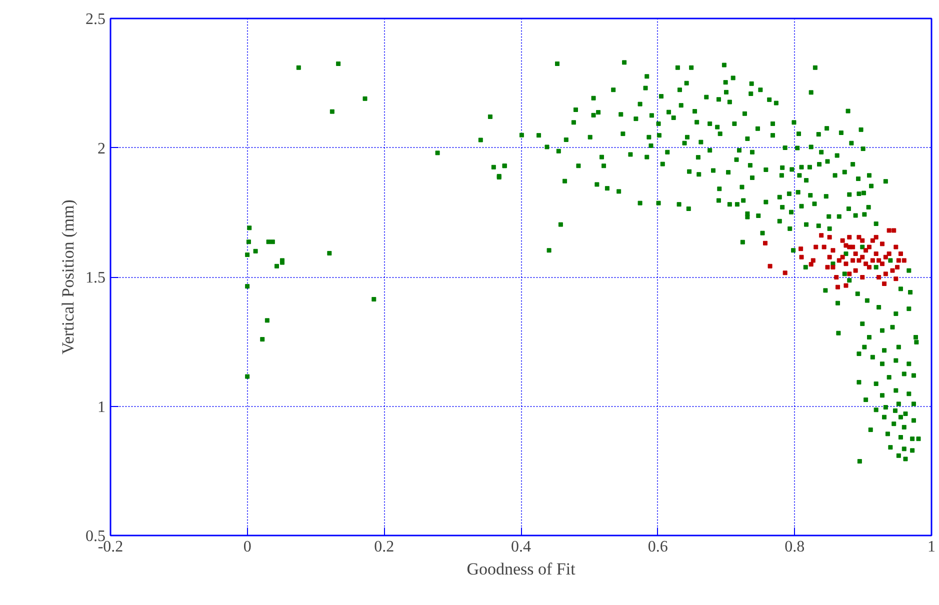  Describe the element at coordinates (932, 547) in the screenshot. I see `x-tick-label: 1` at that location.